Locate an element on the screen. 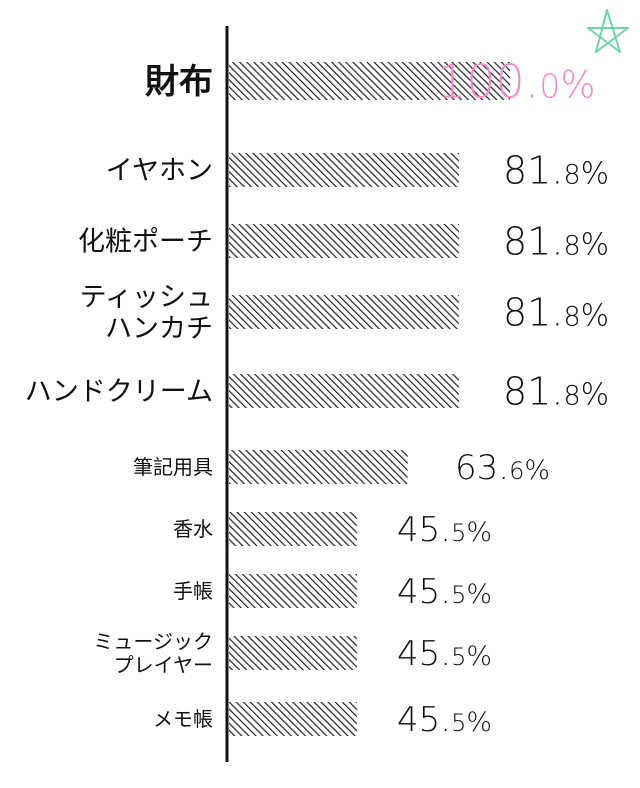 This screenshot has height=788, width=640. value-label-3: 81.8% is located at coordinates (556, 313).